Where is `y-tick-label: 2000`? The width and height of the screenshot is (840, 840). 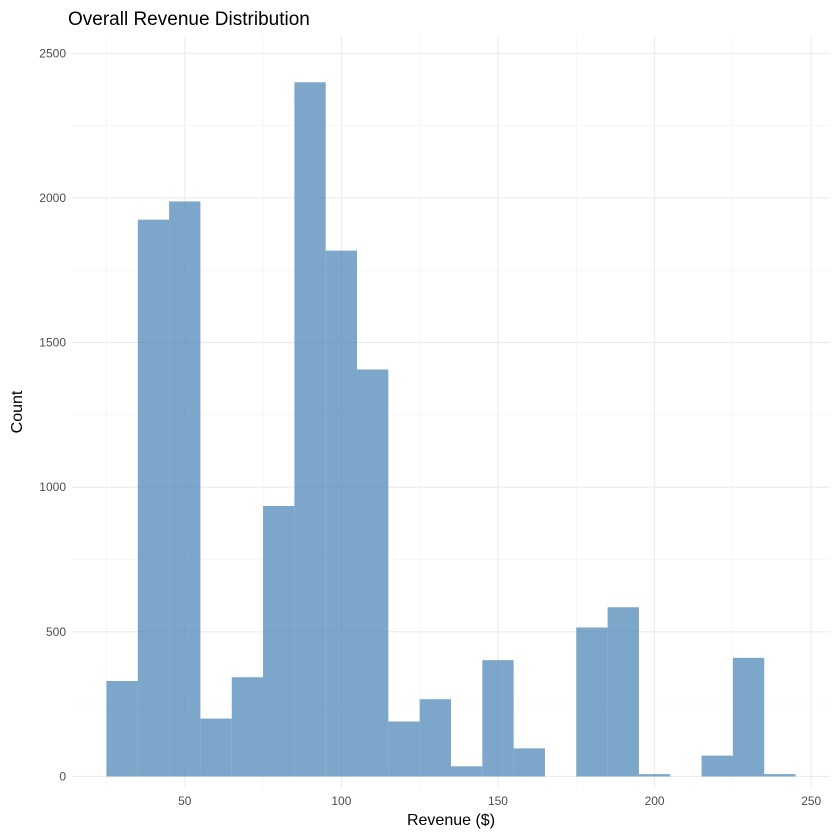 y-tick-label: 2000 is located at coordinates (52, 198).